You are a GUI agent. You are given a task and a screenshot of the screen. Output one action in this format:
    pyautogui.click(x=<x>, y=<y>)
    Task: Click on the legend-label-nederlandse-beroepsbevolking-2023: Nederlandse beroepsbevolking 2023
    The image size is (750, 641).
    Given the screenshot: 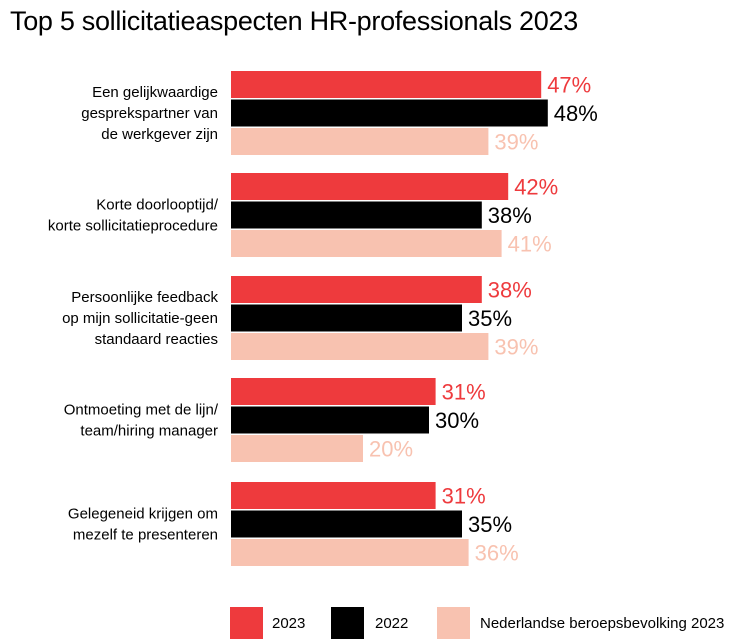 What is the action you would take?
    pyautogui.click(x=602, y=623)
    